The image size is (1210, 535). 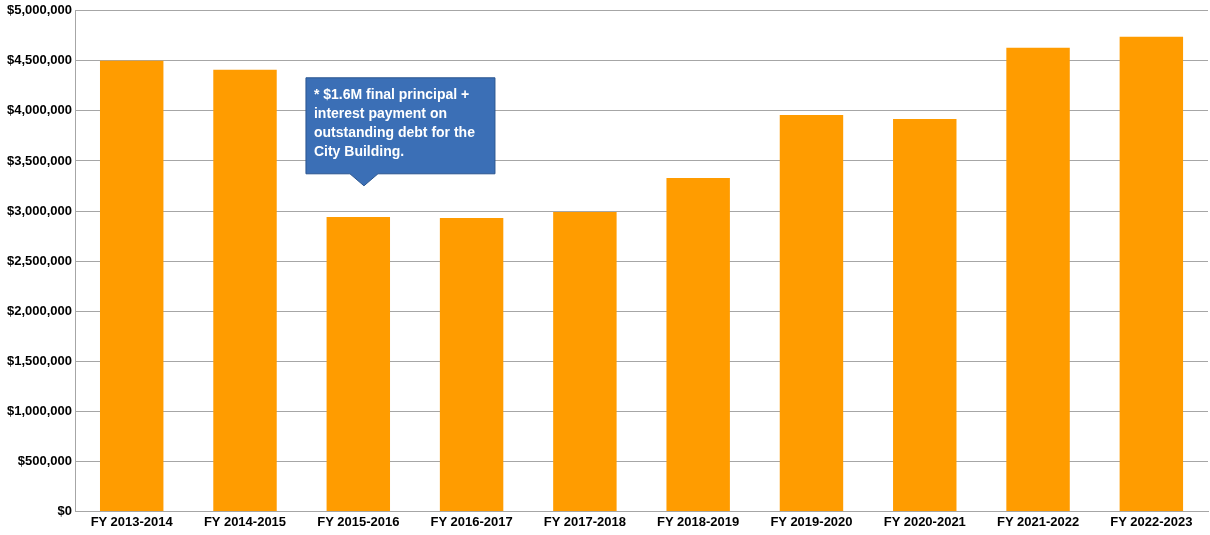 What do you see at coordinates (358, 521) in the screenshot?
I see `x-tick-label: FY 2015-2016` at bounding box center [358, 521].